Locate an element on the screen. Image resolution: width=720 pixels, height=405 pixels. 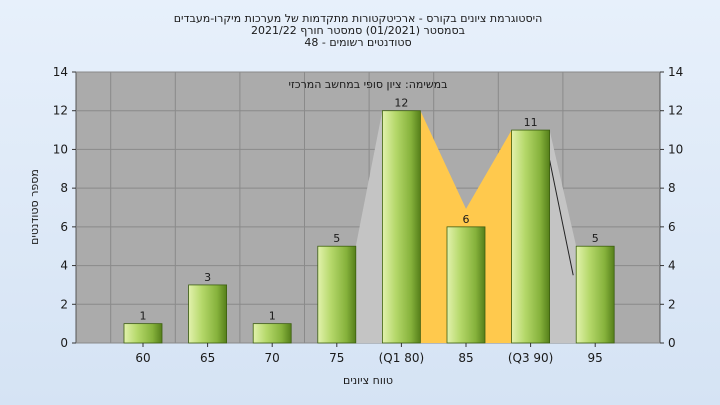
y-axis-title: מספר סטודנטים is located at coordinates (34, 207).